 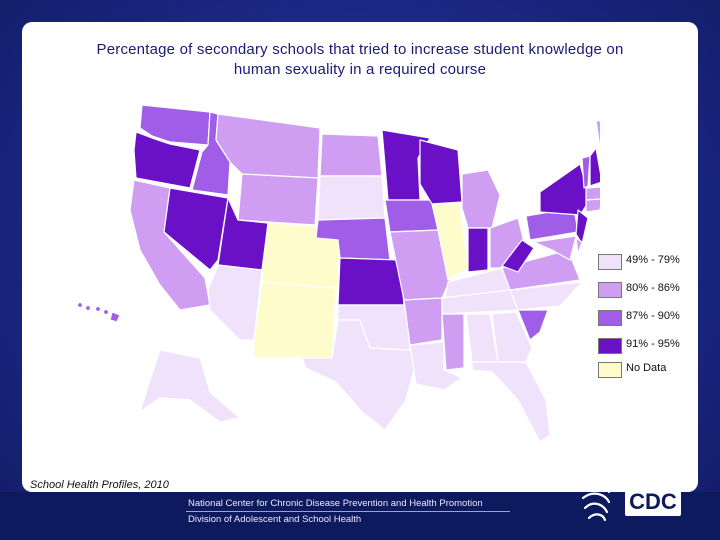 I want to click on state-tx, so click(x=359, y=375).